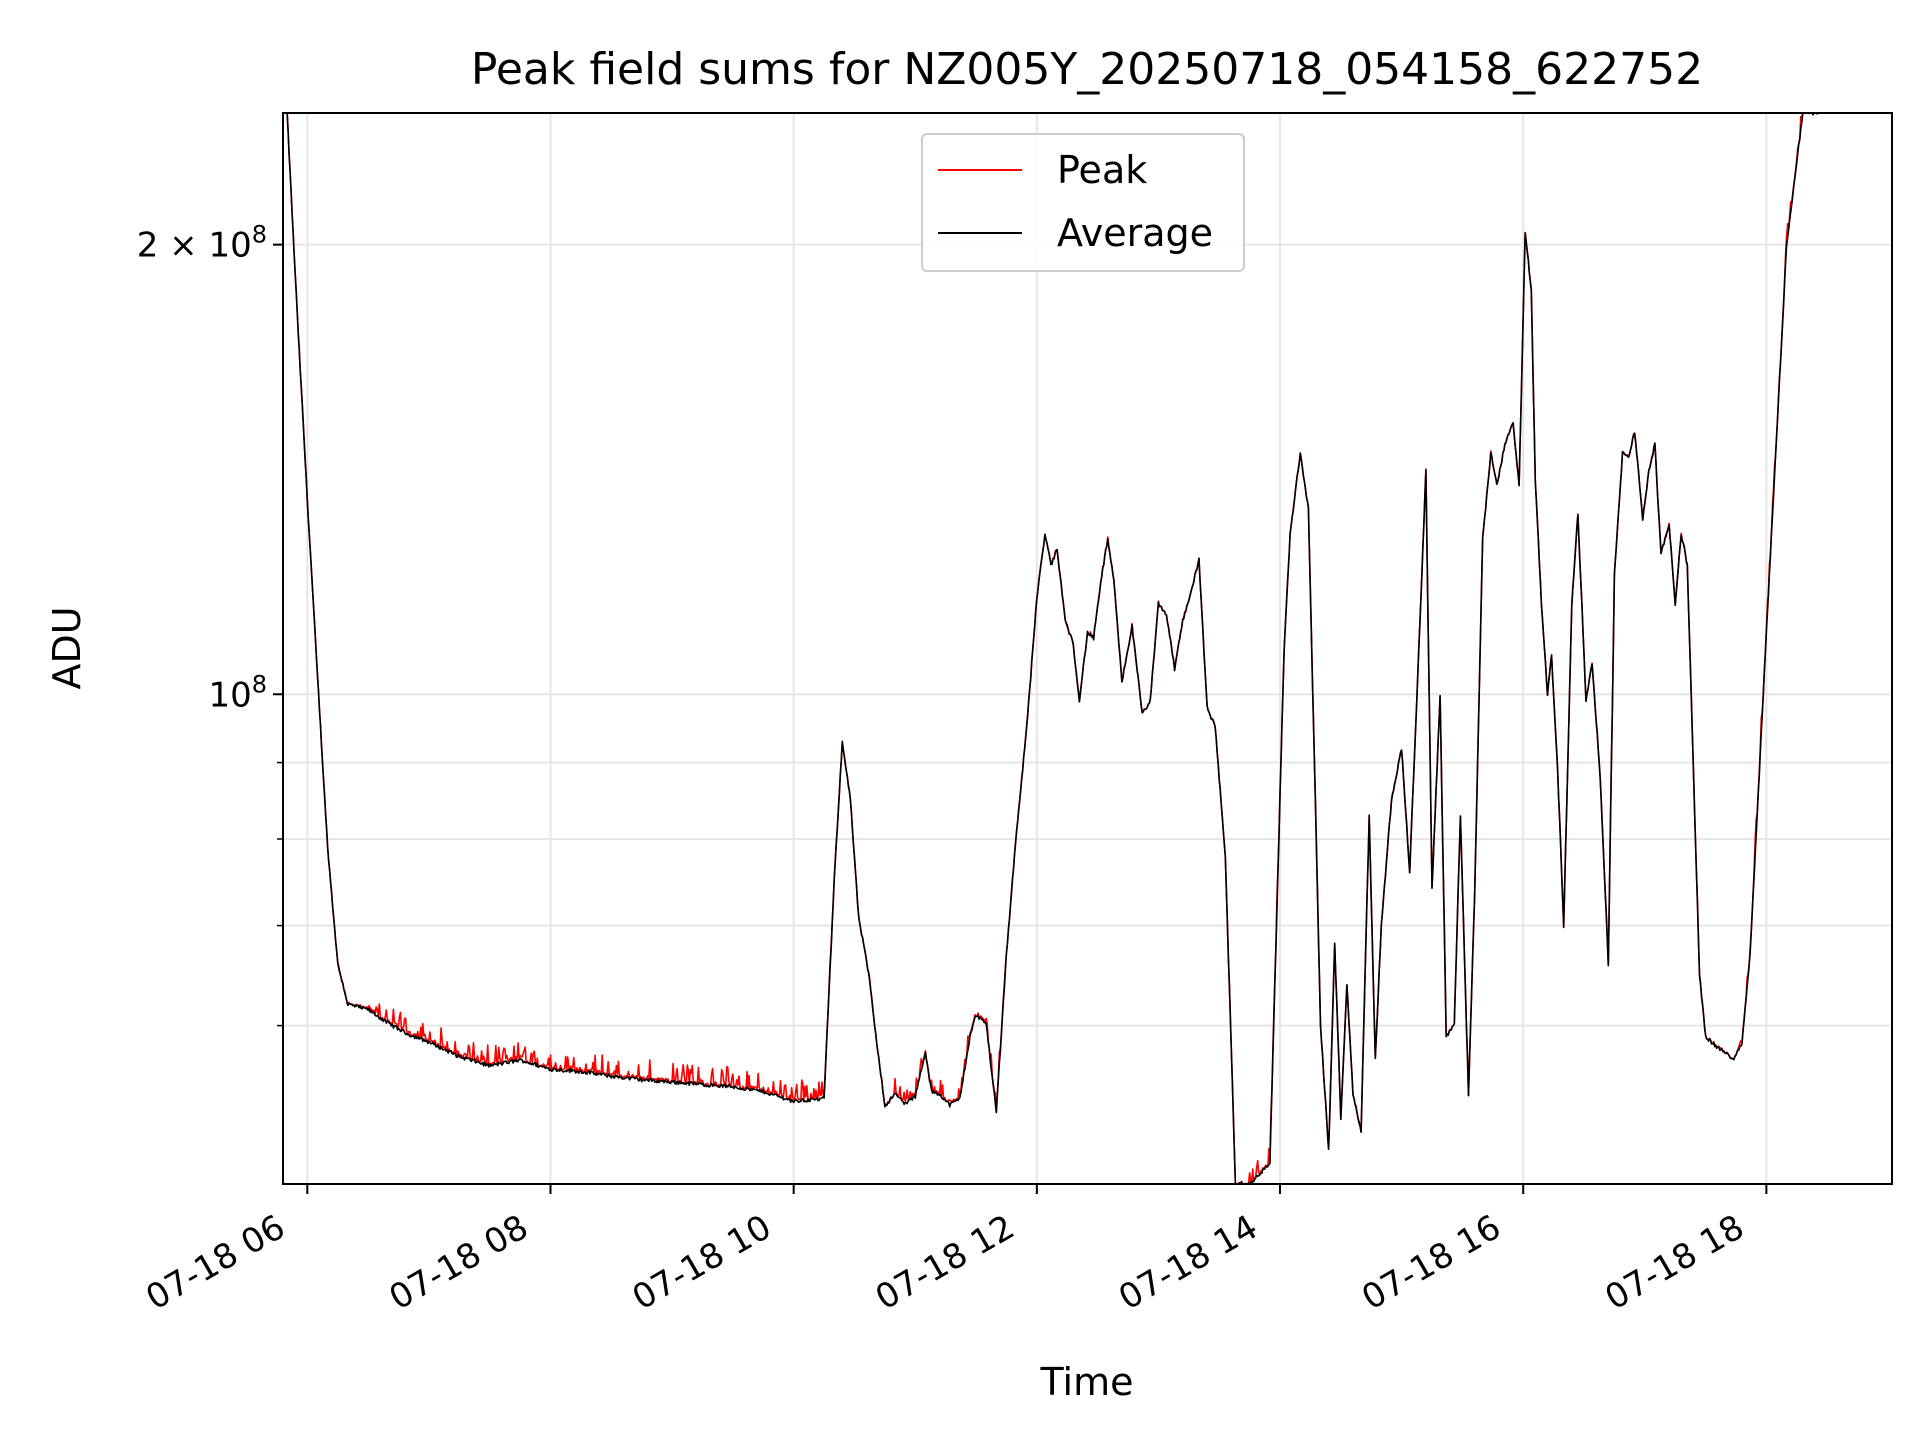  What do you see at coordinates (210, 624) in the screenshot?
I see `y-axis-ticks: 108 2 × 108` at bounding box center [210, 624].